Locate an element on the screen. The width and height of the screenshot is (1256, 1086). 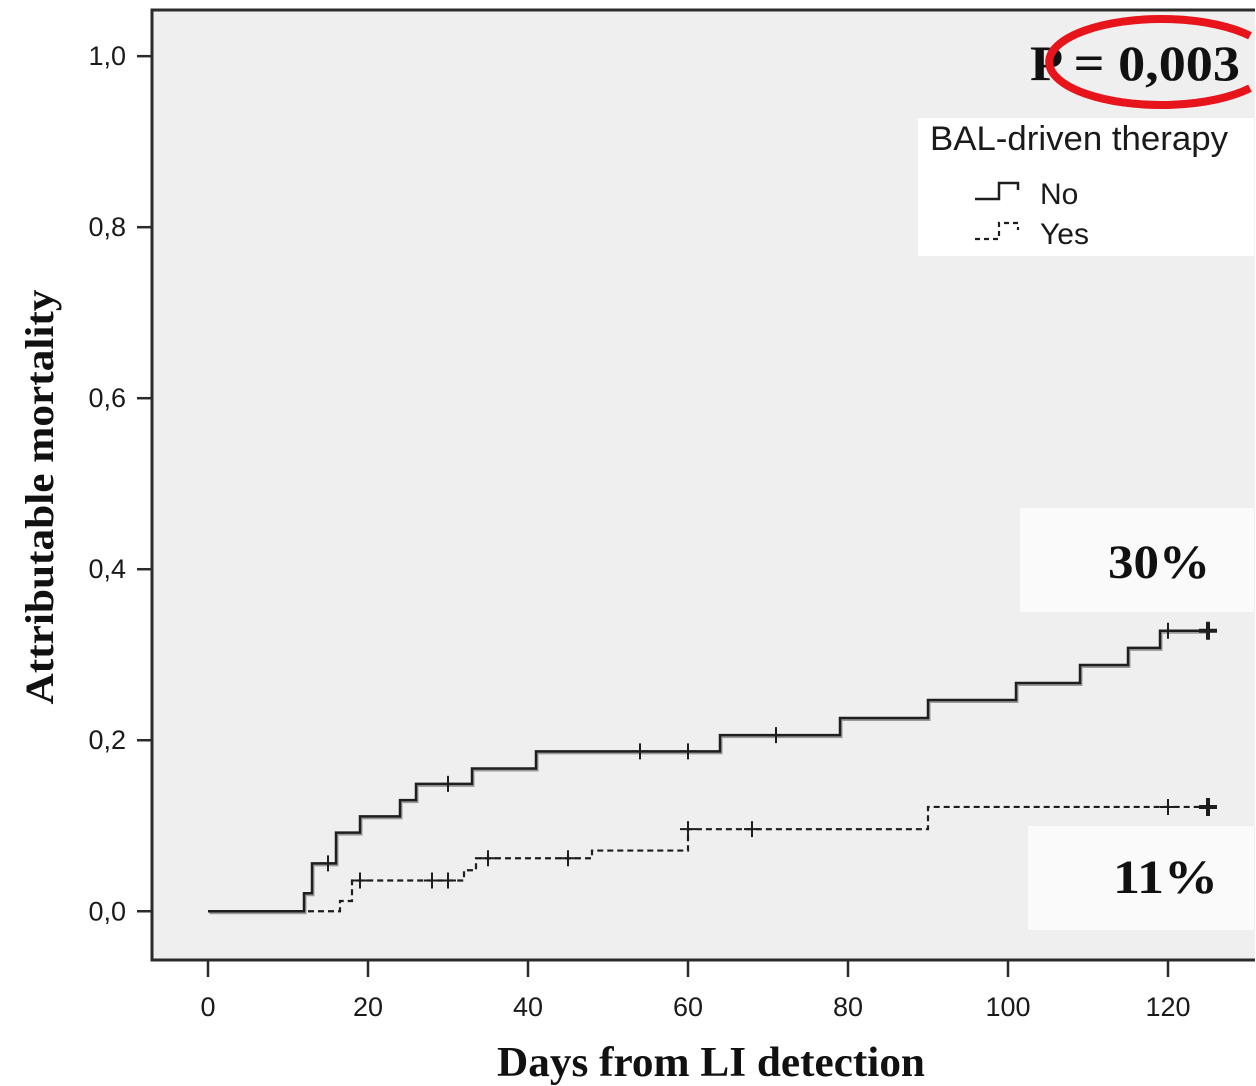
x-axis-label: Days from LI detection is located at coordinates (711, 1063).